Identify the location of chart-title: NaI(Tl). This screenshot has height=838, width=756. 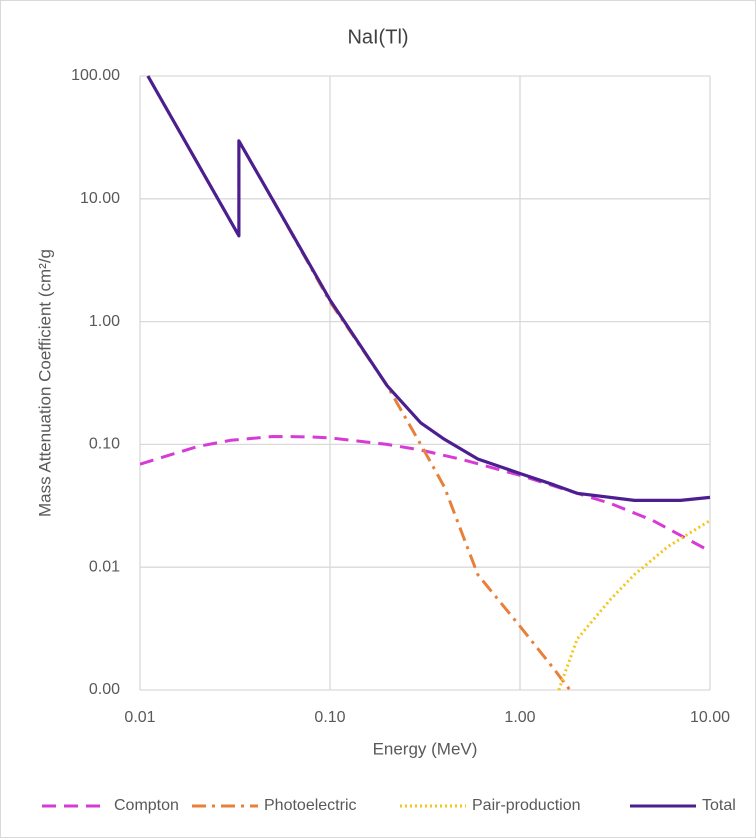
(377, 37).